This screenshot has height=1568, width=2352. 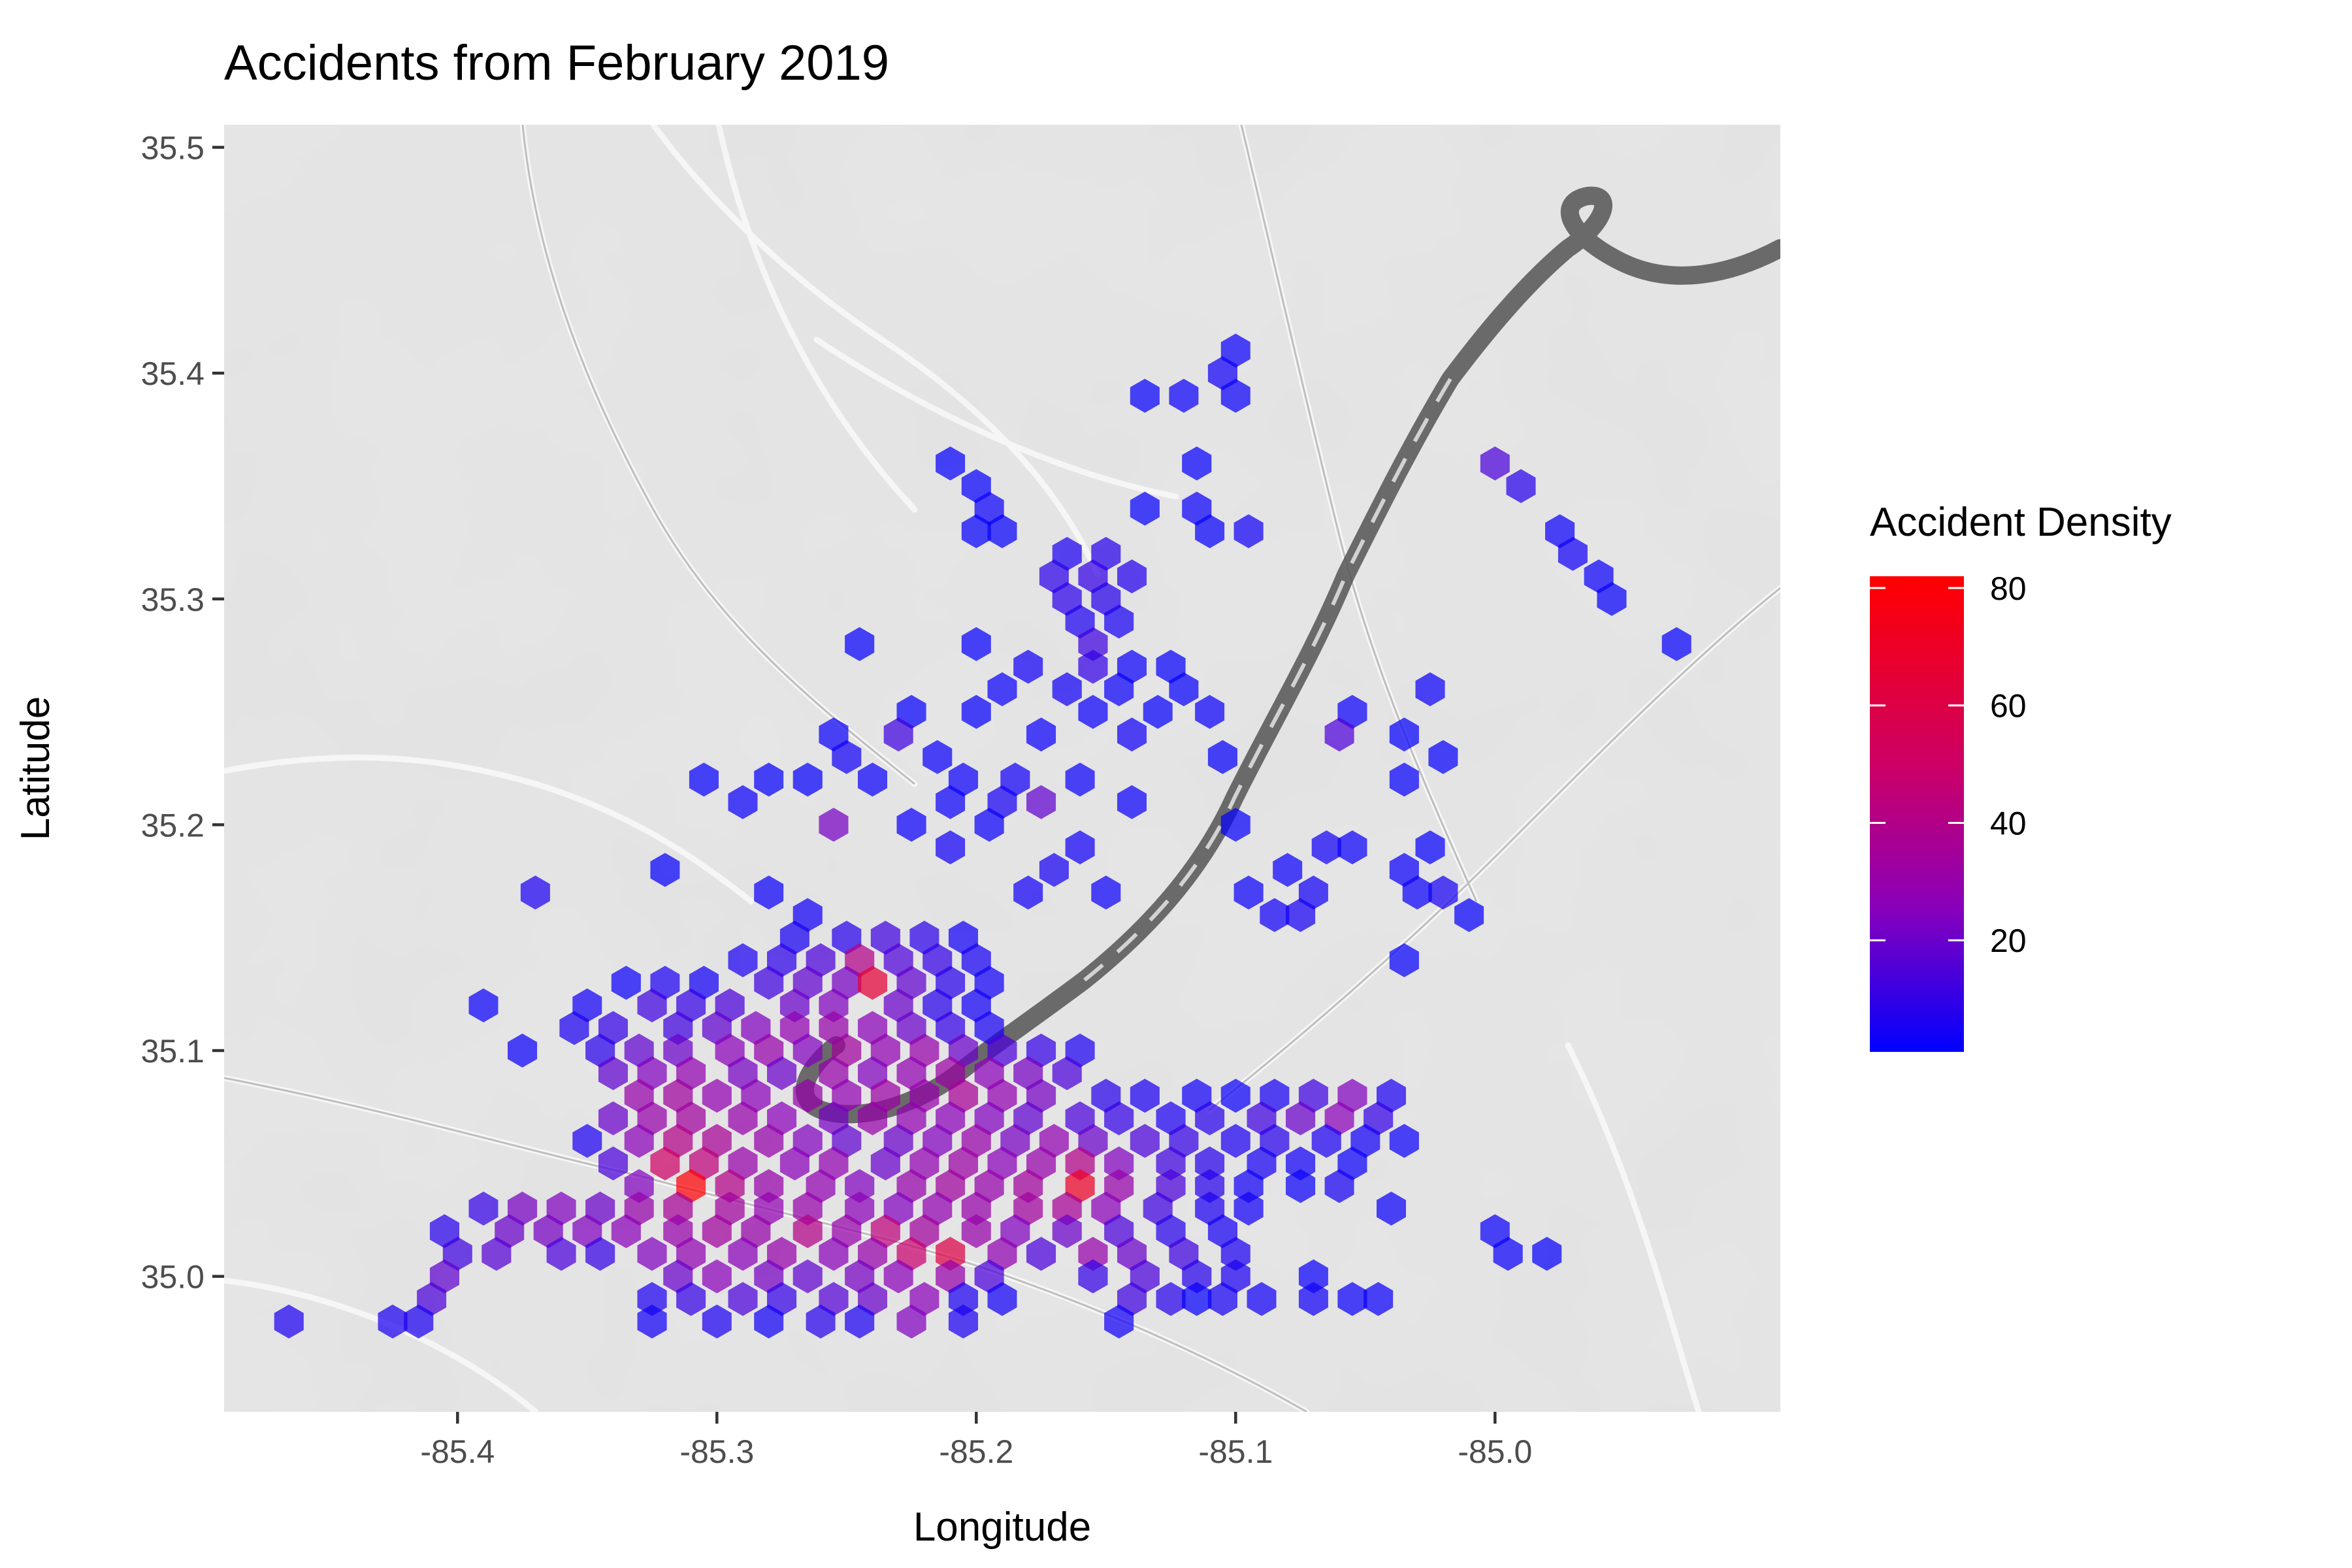 What do you see at coordinates (182, 713) in the screenshot?
I see `y-axis: 35.0 35.1 35.2 35.3 35.4 35.5` at bounding box center [182, 713].